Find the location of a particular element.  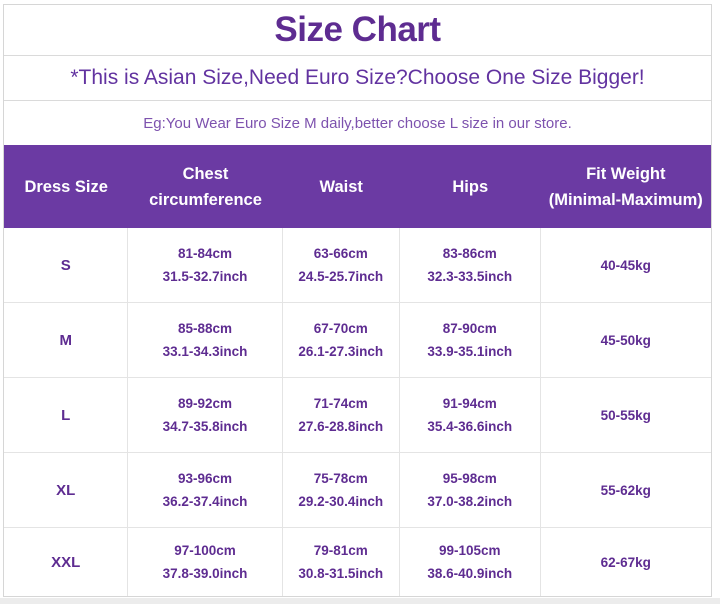

fit-weight-cell: 45-50kg is located at coordinates (626, 340).